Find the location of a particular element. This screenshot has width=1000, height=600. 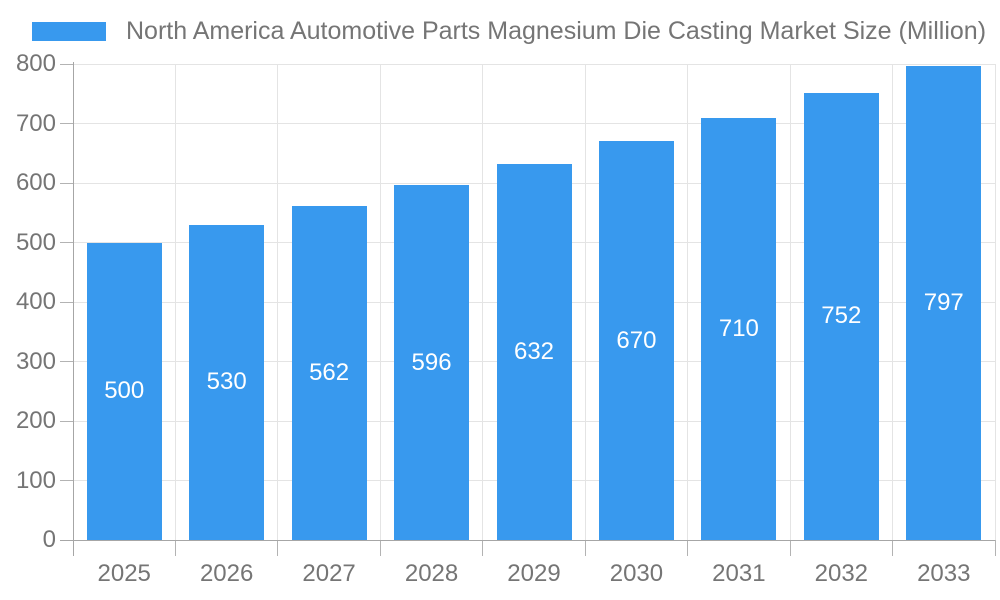

bar: 562 is located at coordinates (329, 372).